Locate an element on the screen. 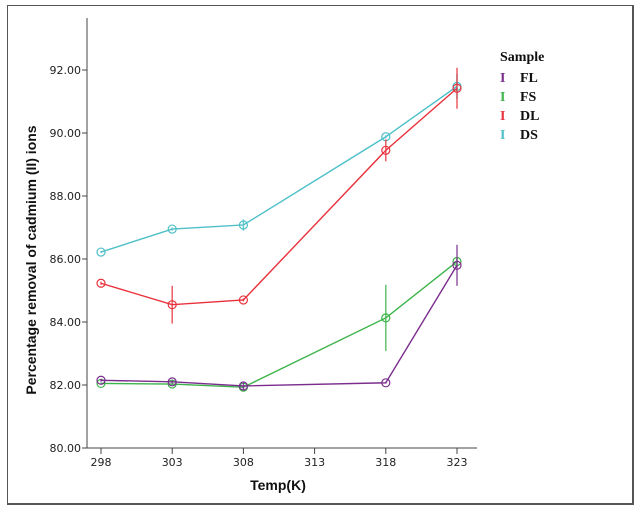  y-tick-label: 82.00 is located at coordinates (66, 385).